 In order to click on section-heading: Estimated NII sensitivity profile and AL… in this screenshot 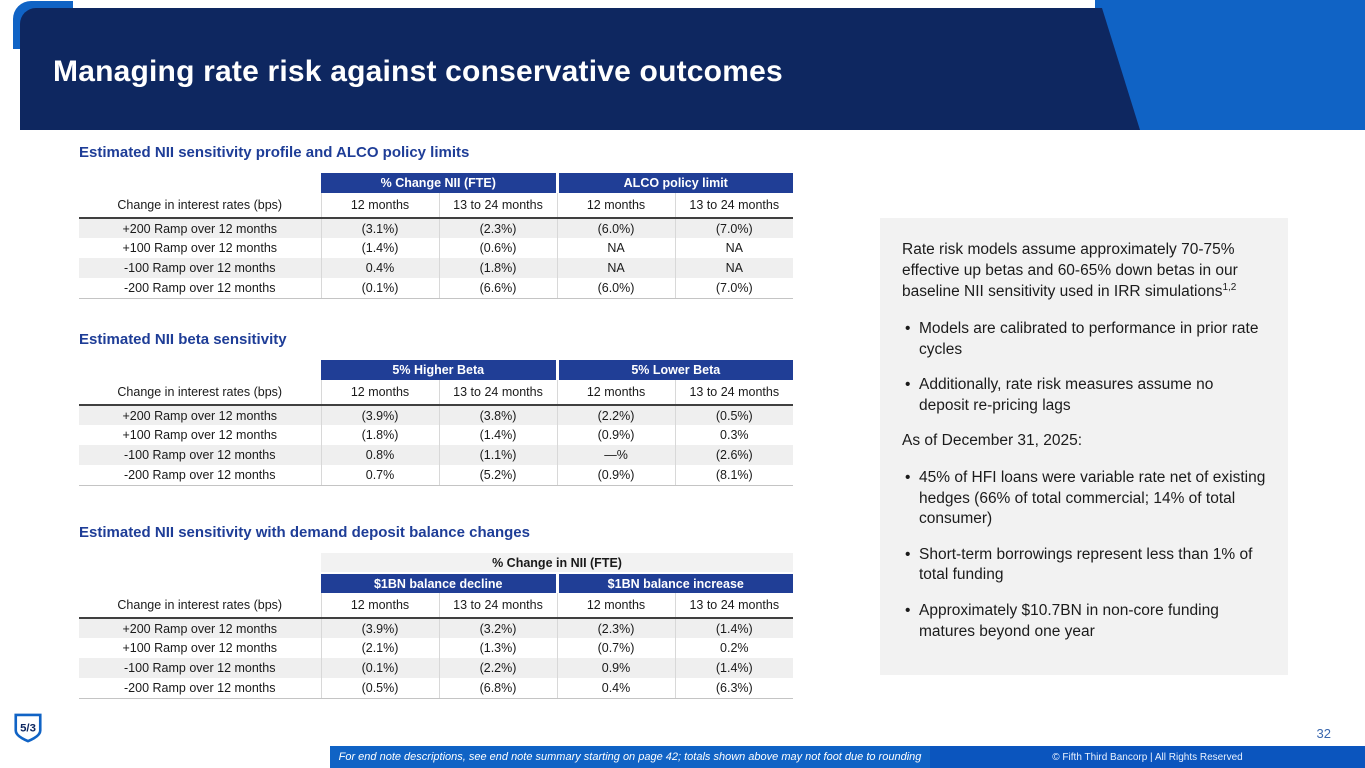, I will do `click(274, 152)`.